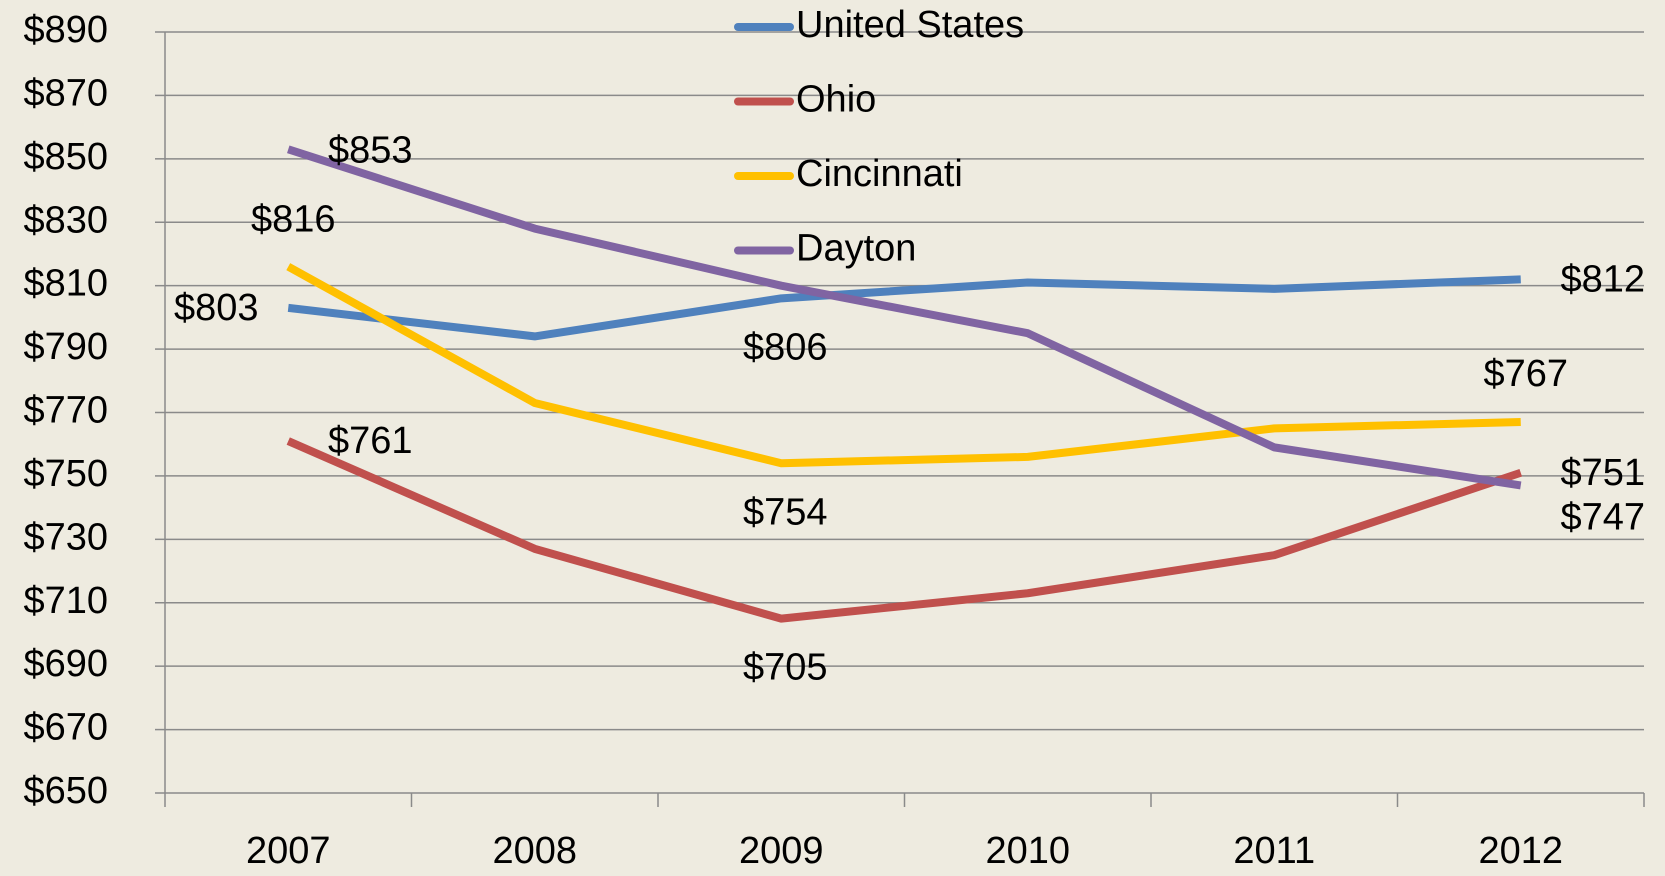  I want to click on y-tick-label: $830, so click(65, 220).